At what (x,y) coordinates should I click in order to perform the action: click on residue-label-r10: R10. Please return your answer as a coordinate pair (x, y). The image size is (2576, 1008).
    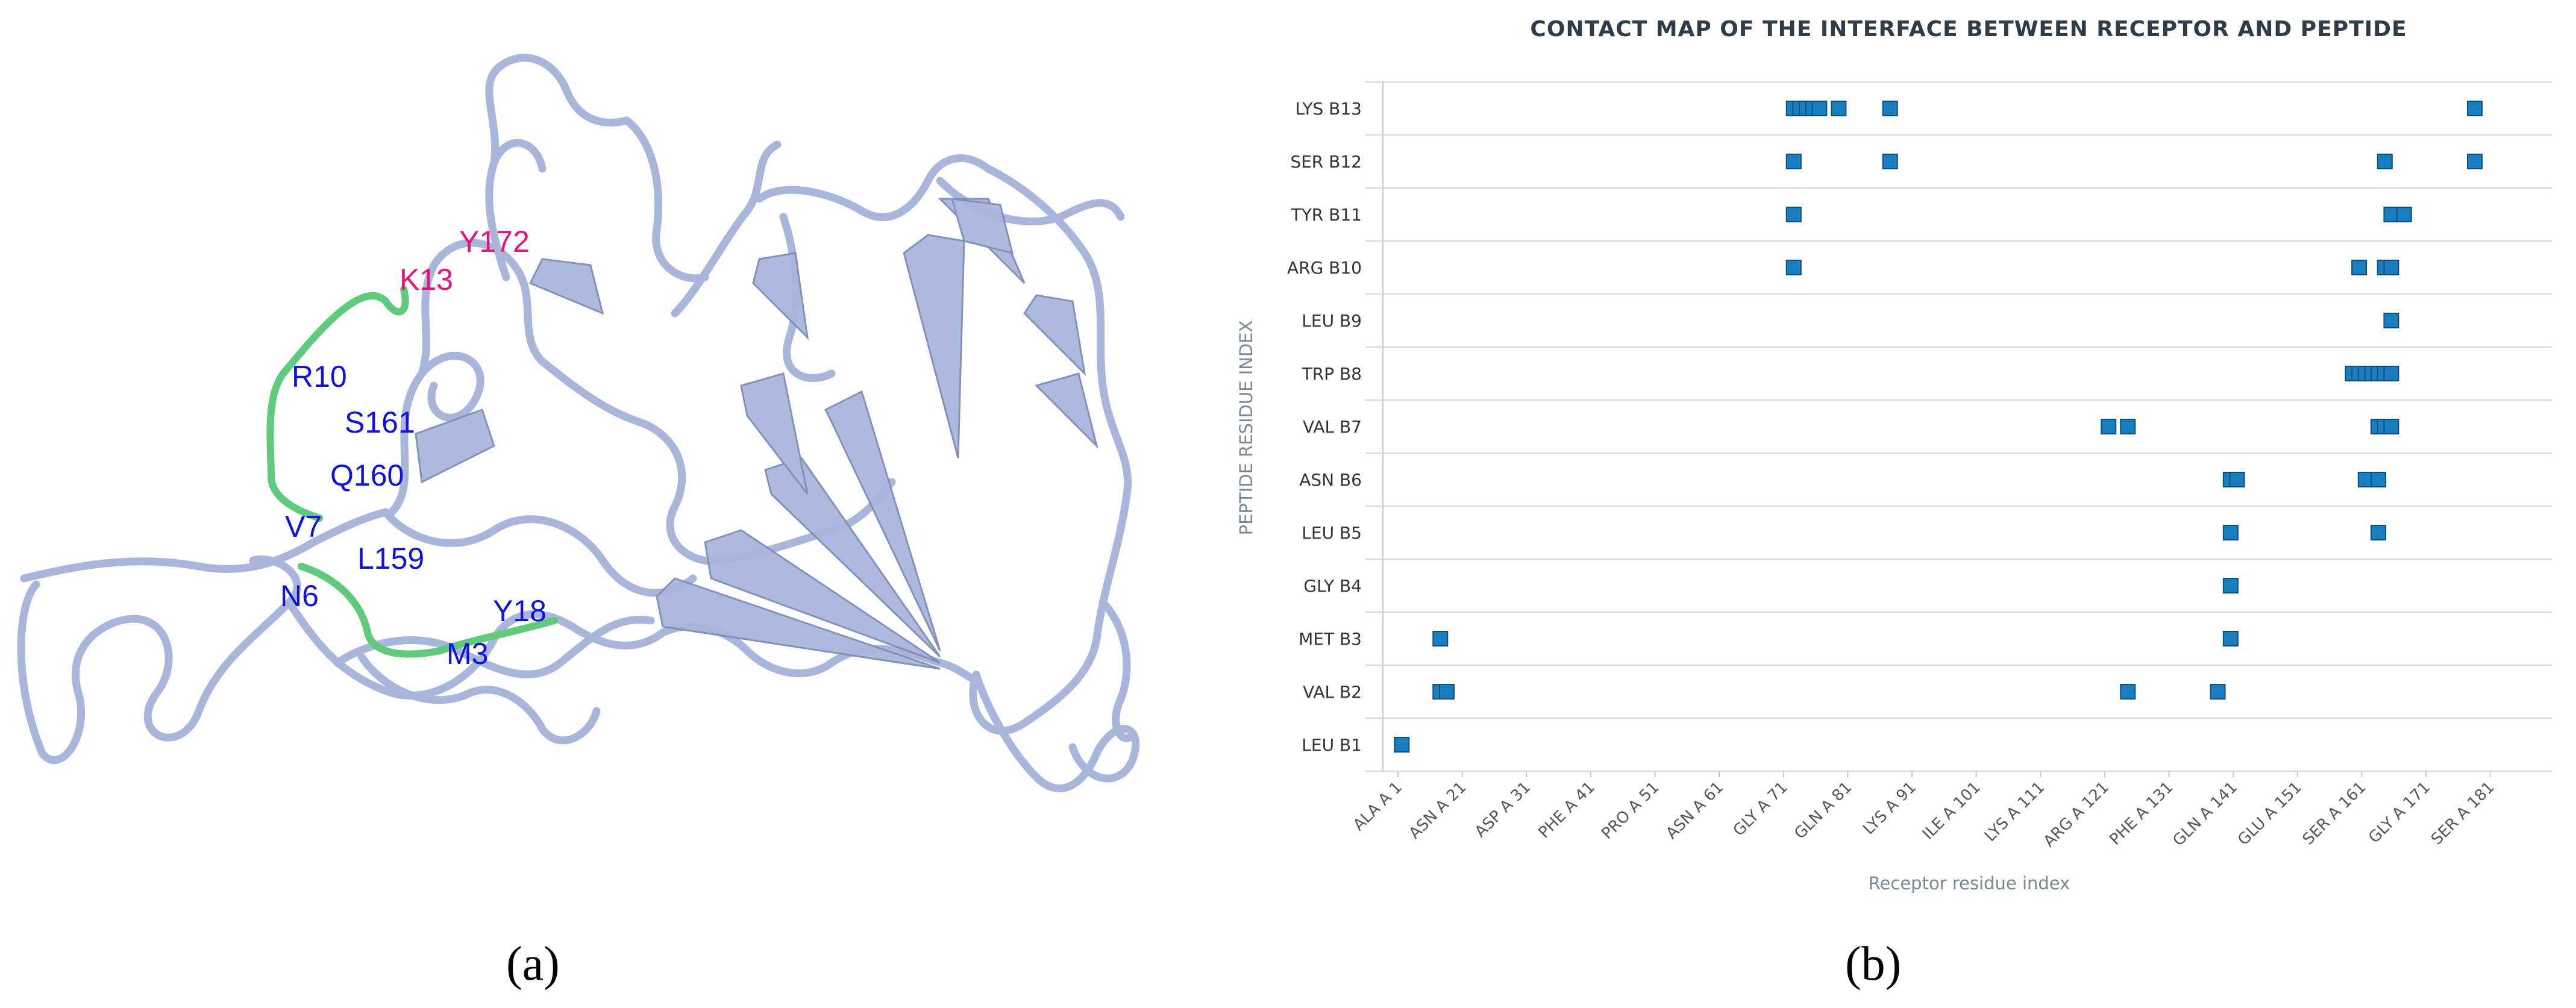
    Looking at the image, I should click on (319, 377).